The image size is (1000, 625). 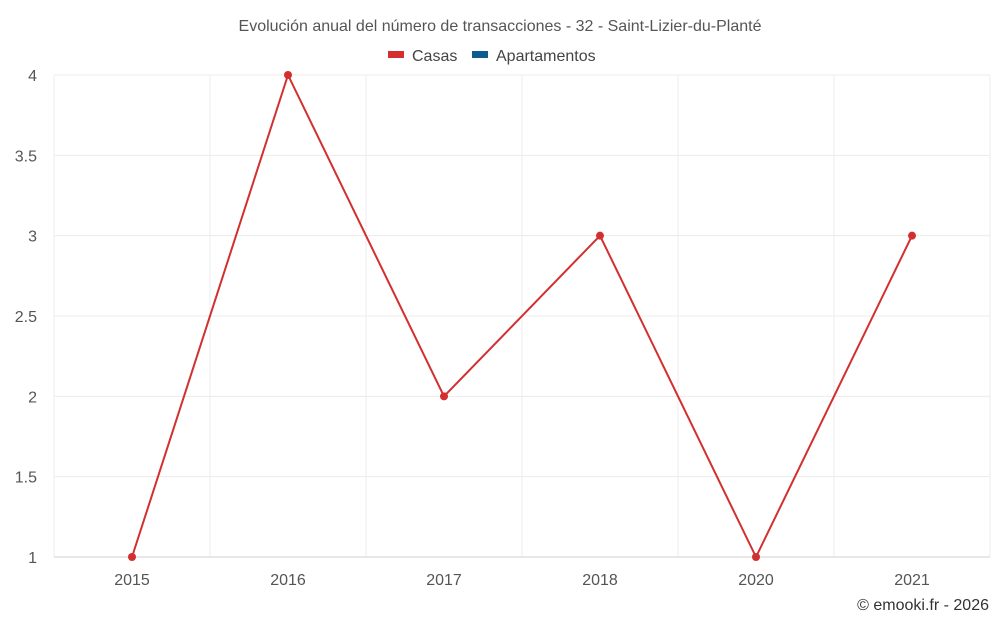 What do you see at coordinates (923, 605) in the screenshot?
I see `credit-text: © emooki.fr - 2026` at bounding box center [923, 605].